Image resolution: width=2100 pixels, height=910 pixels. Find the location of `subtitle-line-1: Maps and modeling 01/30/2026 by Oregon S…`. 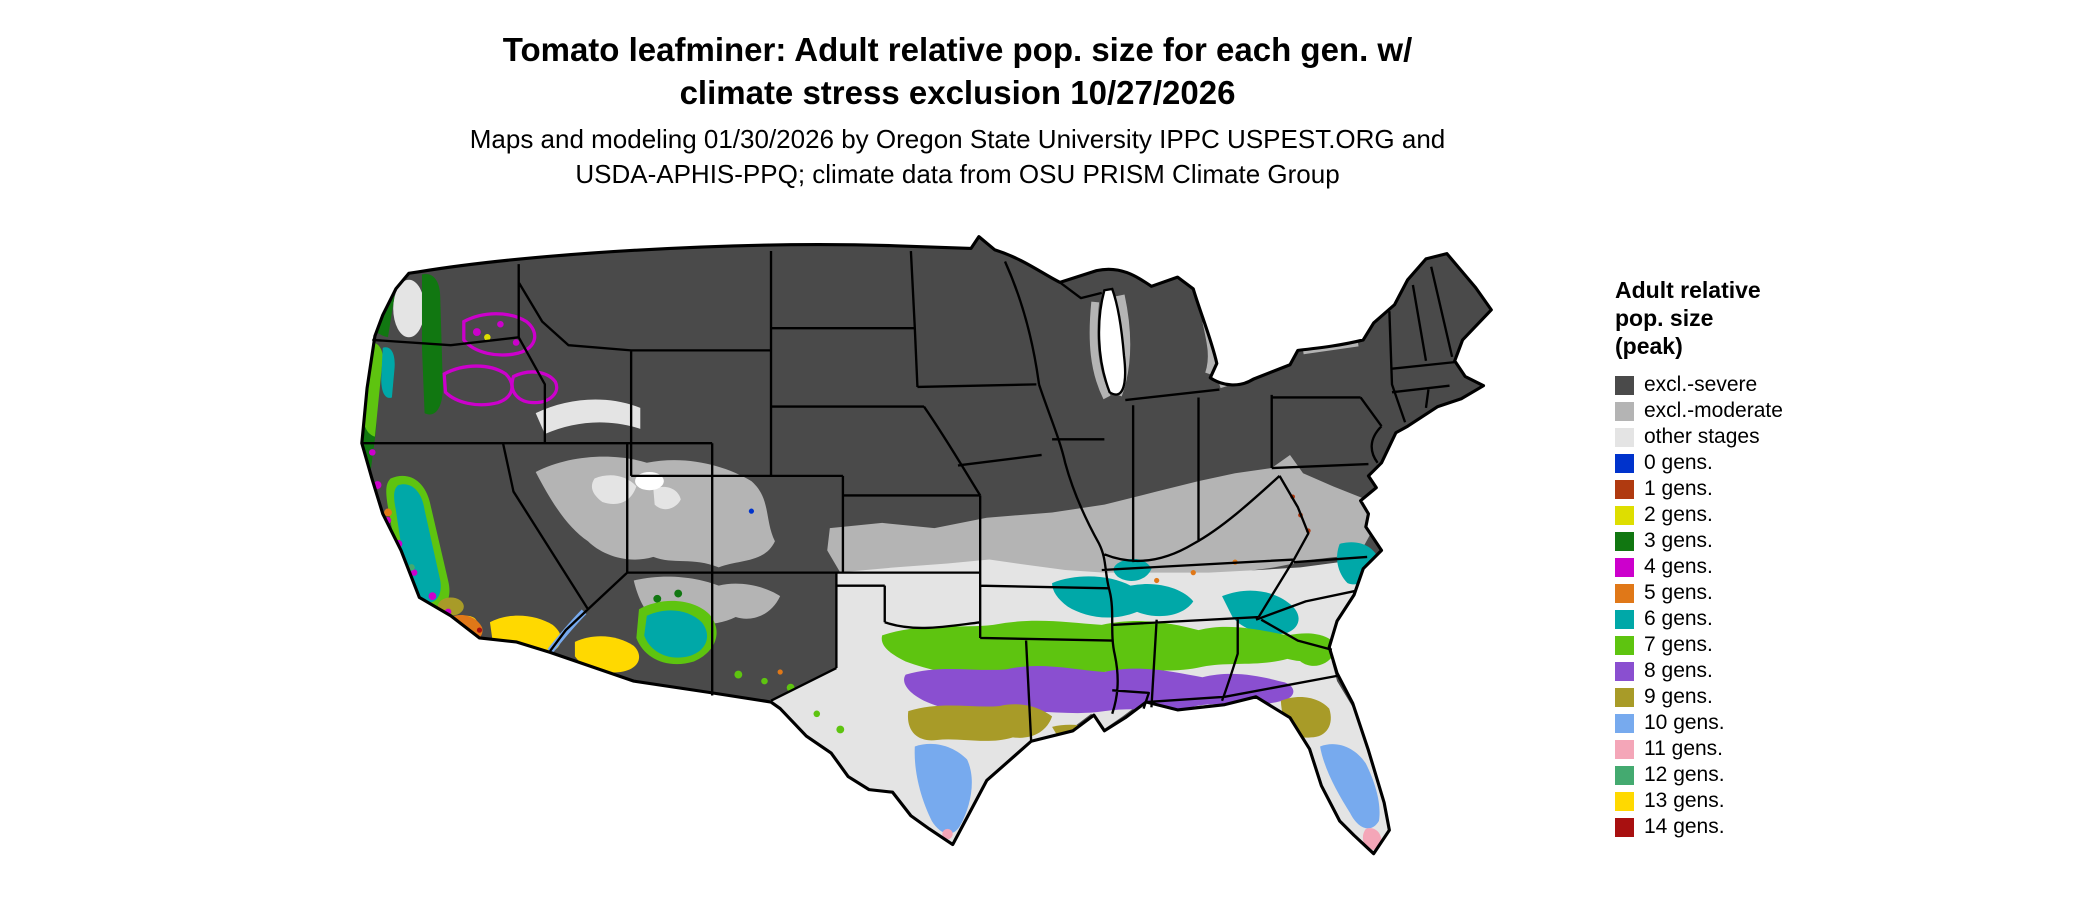

subtitle-line-1: Maps and modeling 01/30/2026 by Oregon S… is located at coordinates (957, 139).